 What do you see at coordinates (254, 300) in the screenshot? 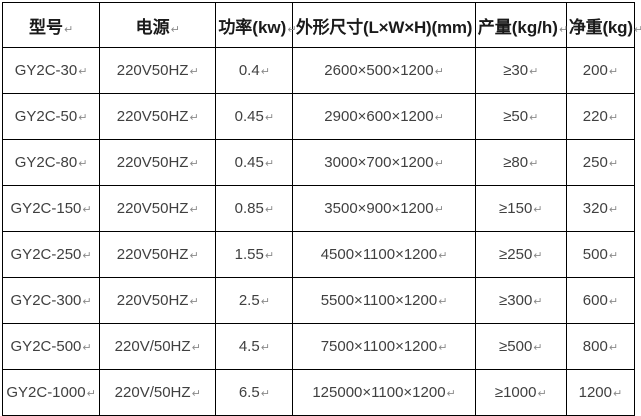
I see `cell-power: 2.5↵` at bounding box center [254, 300].